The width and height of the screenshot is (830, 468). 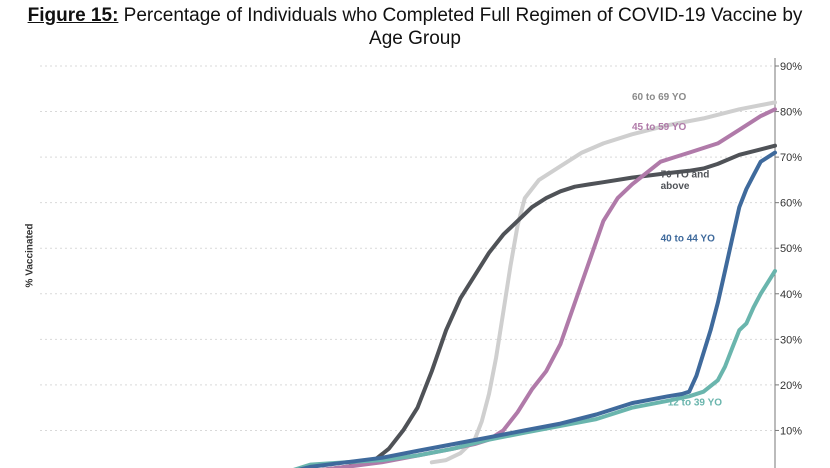 What do you see at coordinates (791, 431) in the screenshot?
I see `y-tick-label: 10%` at bounding box center [791, 431].